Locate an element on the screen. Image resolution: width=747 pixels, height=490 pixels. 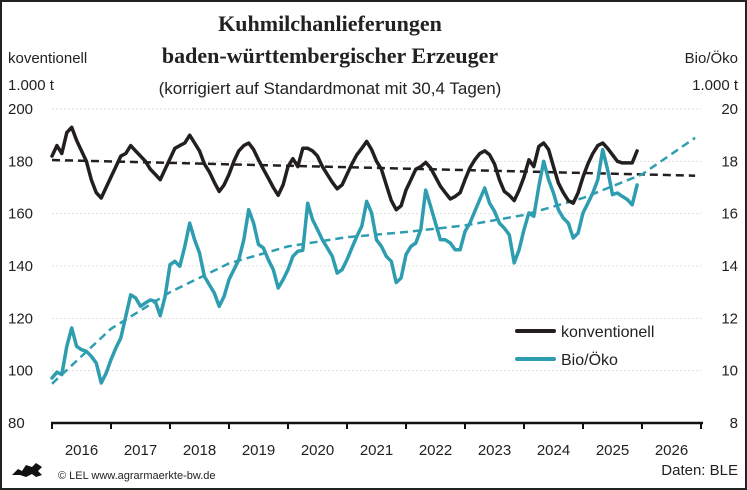
legend-label-konventionell: konventionell is located at coordinates (607, 332).